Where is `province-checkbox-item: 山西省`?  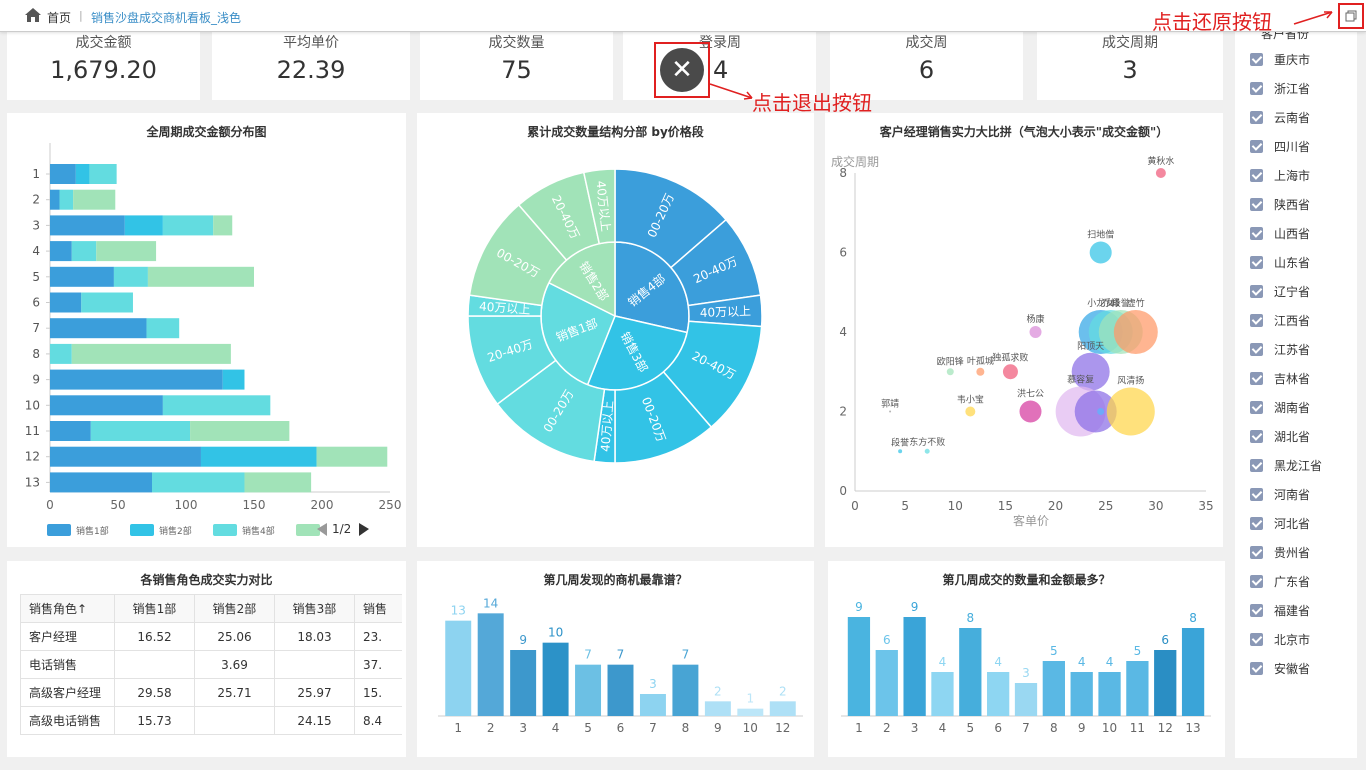 province-checkbox-item: 山西省 is located at coordinates (1280, 233).